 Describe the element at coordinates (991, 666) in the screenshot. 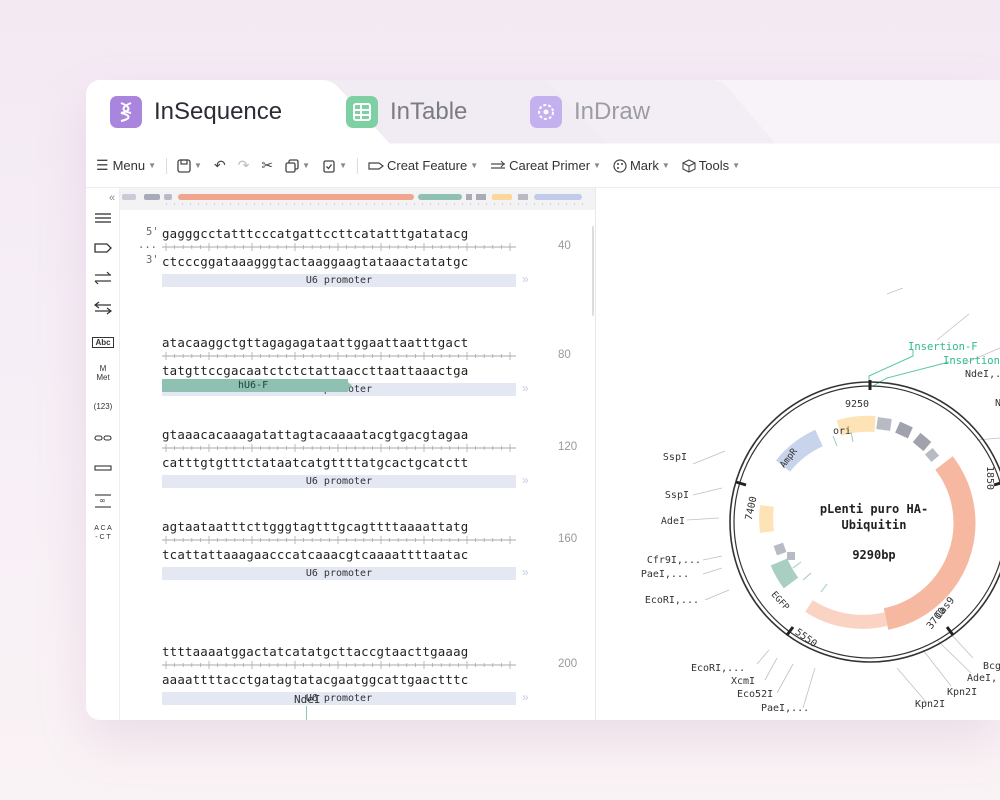

I see `site-label-bcg: Bcg` at that location.